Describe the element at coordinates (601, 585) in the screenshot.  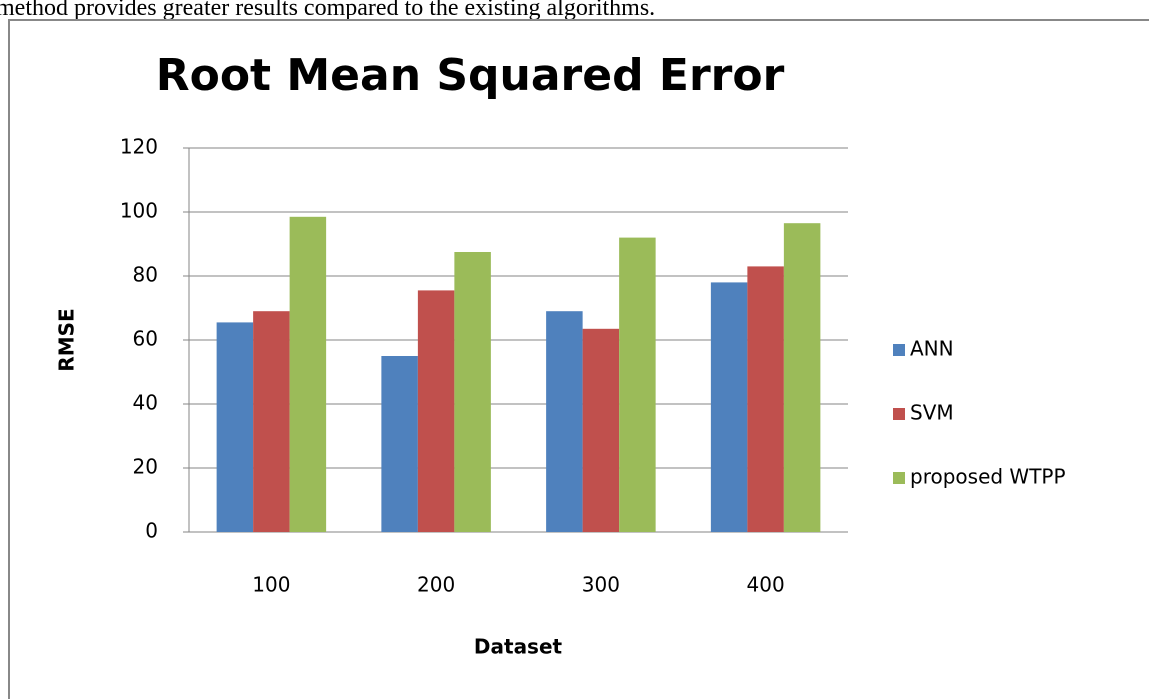
I see `x-tick-label: 300` at that location.